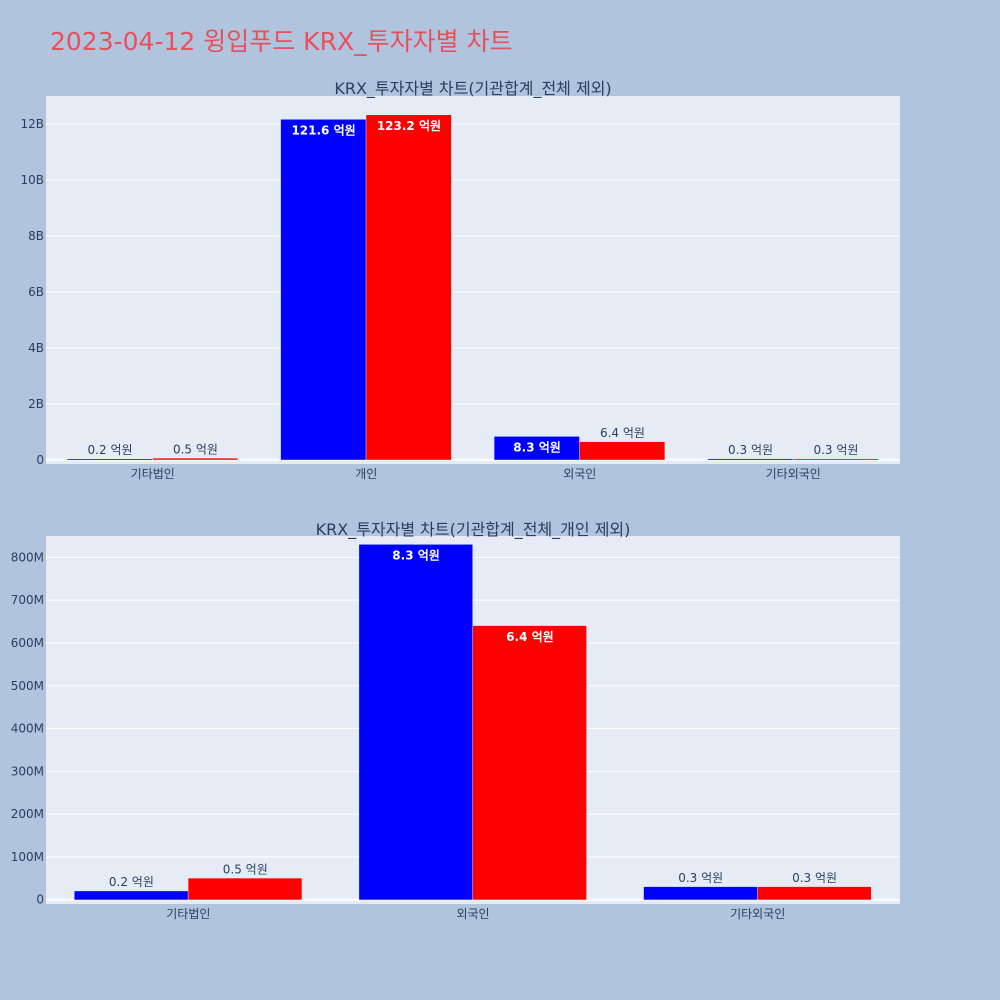 Image resolution: width=1000 pixels, height=1000 pixels. Describe the element at coordinates (27, 643) in the screenshot. I see `y-tick-label: 600M` at that location.